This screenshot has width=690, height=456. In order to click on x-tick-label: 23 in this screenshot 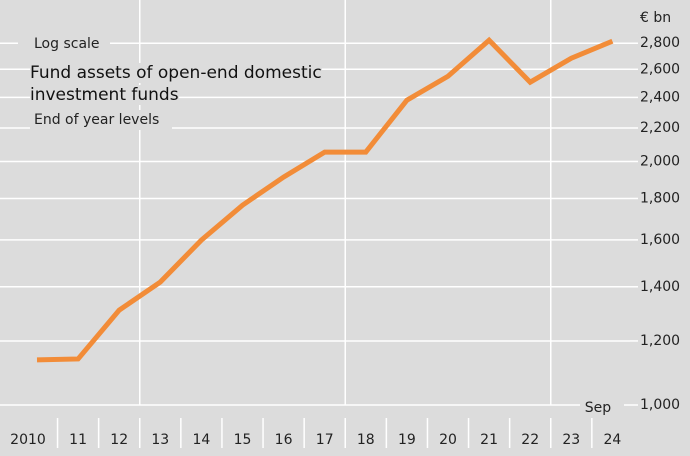, I will do `click(571, 440)`.